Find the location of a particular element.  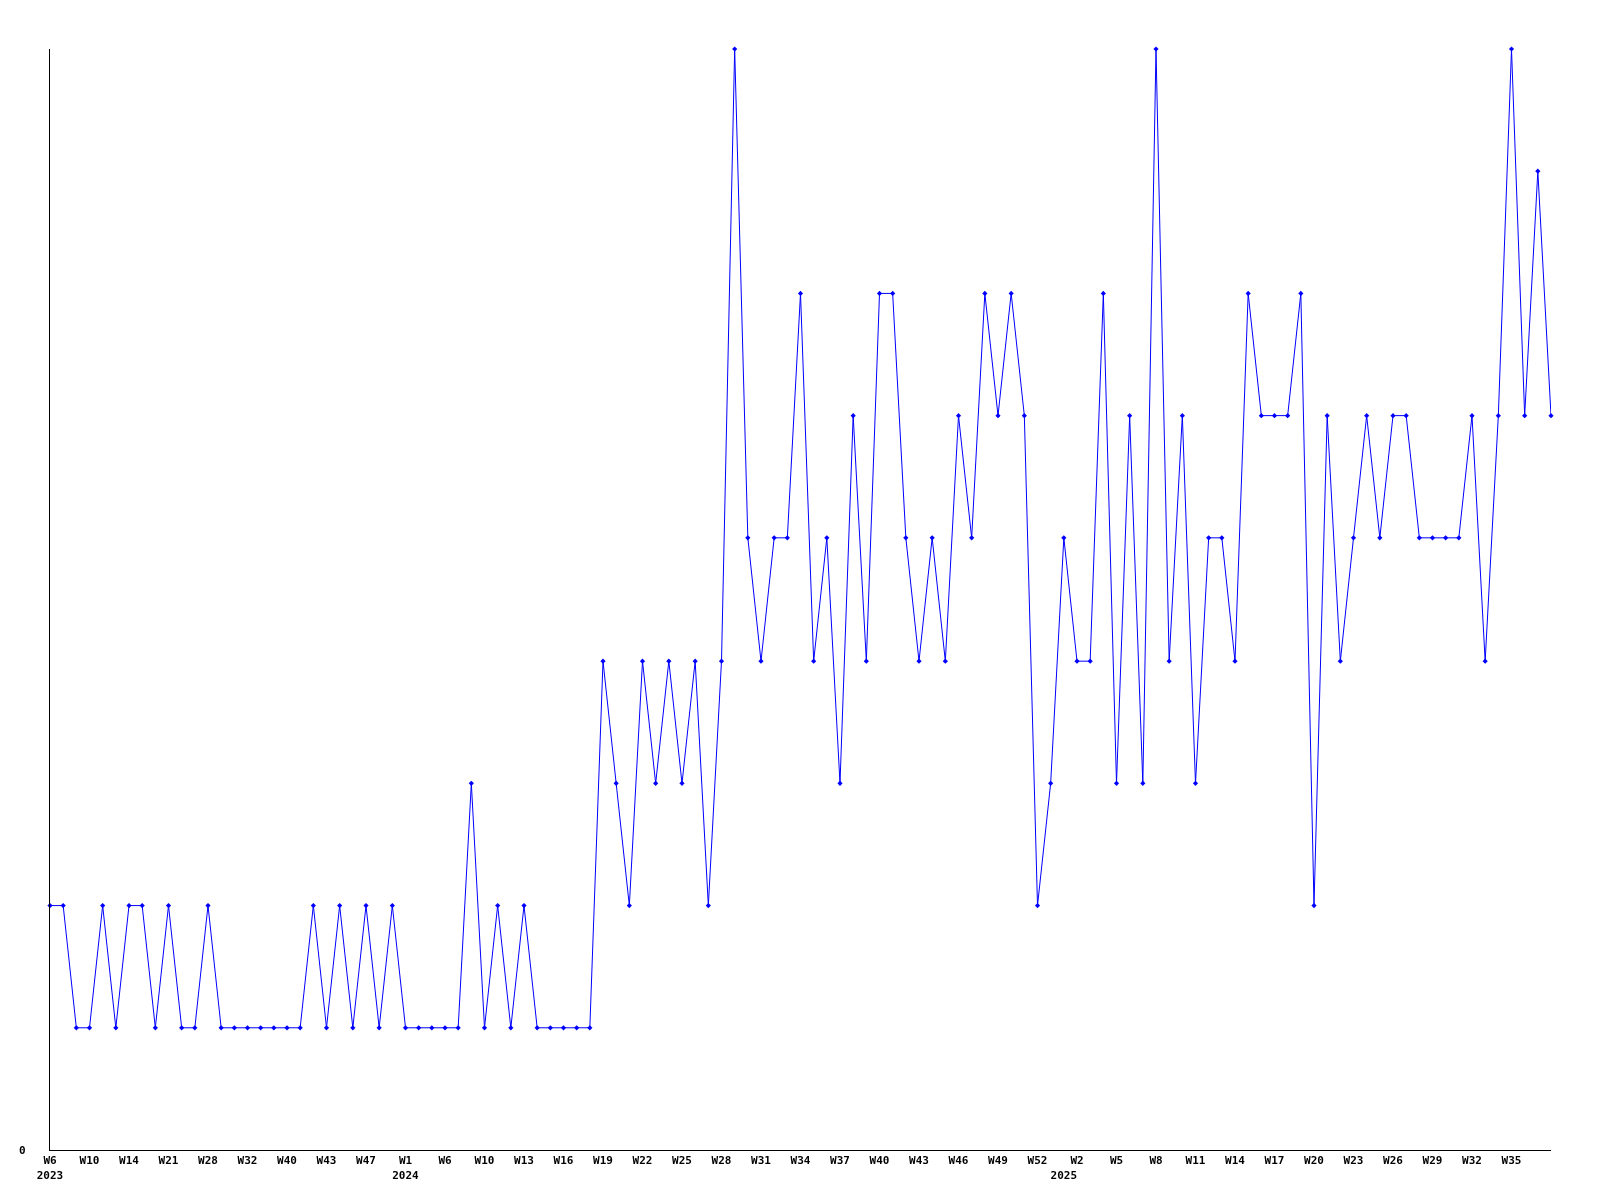

x-tick-label: W20 is located at coordinates (1314, 1161).